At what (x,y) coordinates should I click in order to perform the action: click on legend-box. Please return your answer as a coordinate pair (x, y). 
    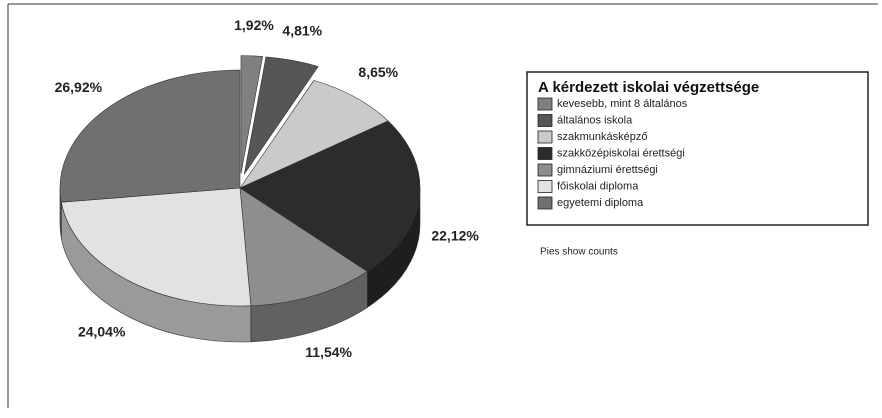
    Looking at the image, I should click on (697, 148).